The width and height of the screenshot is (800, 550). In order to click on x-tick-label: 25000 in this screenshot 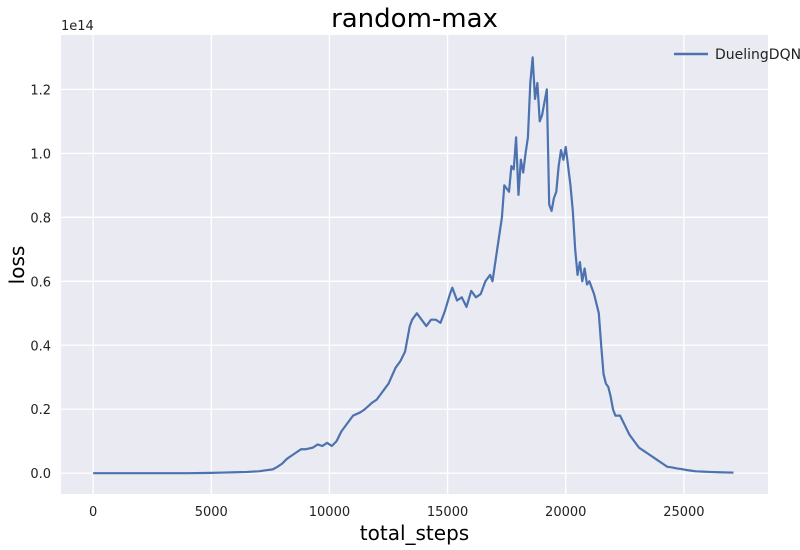, I will do `click(683, 512)`.